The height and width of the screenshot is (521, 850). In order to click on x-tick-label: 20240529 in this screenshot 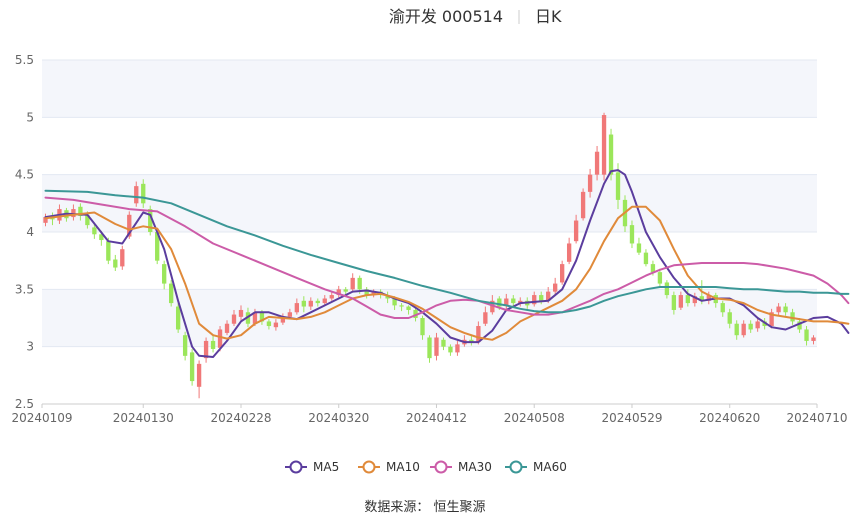, I will do `click(631, 418)`.